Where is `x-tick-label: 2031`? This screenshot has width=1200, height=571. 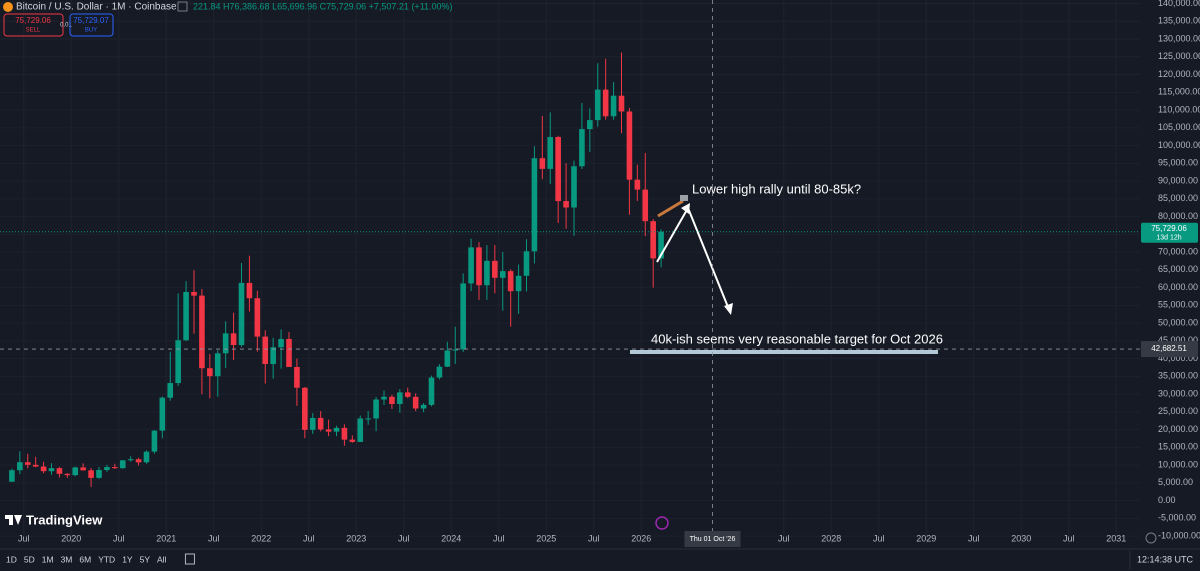 x-tick-label: 2031 is located at coordinates (1116, 538).